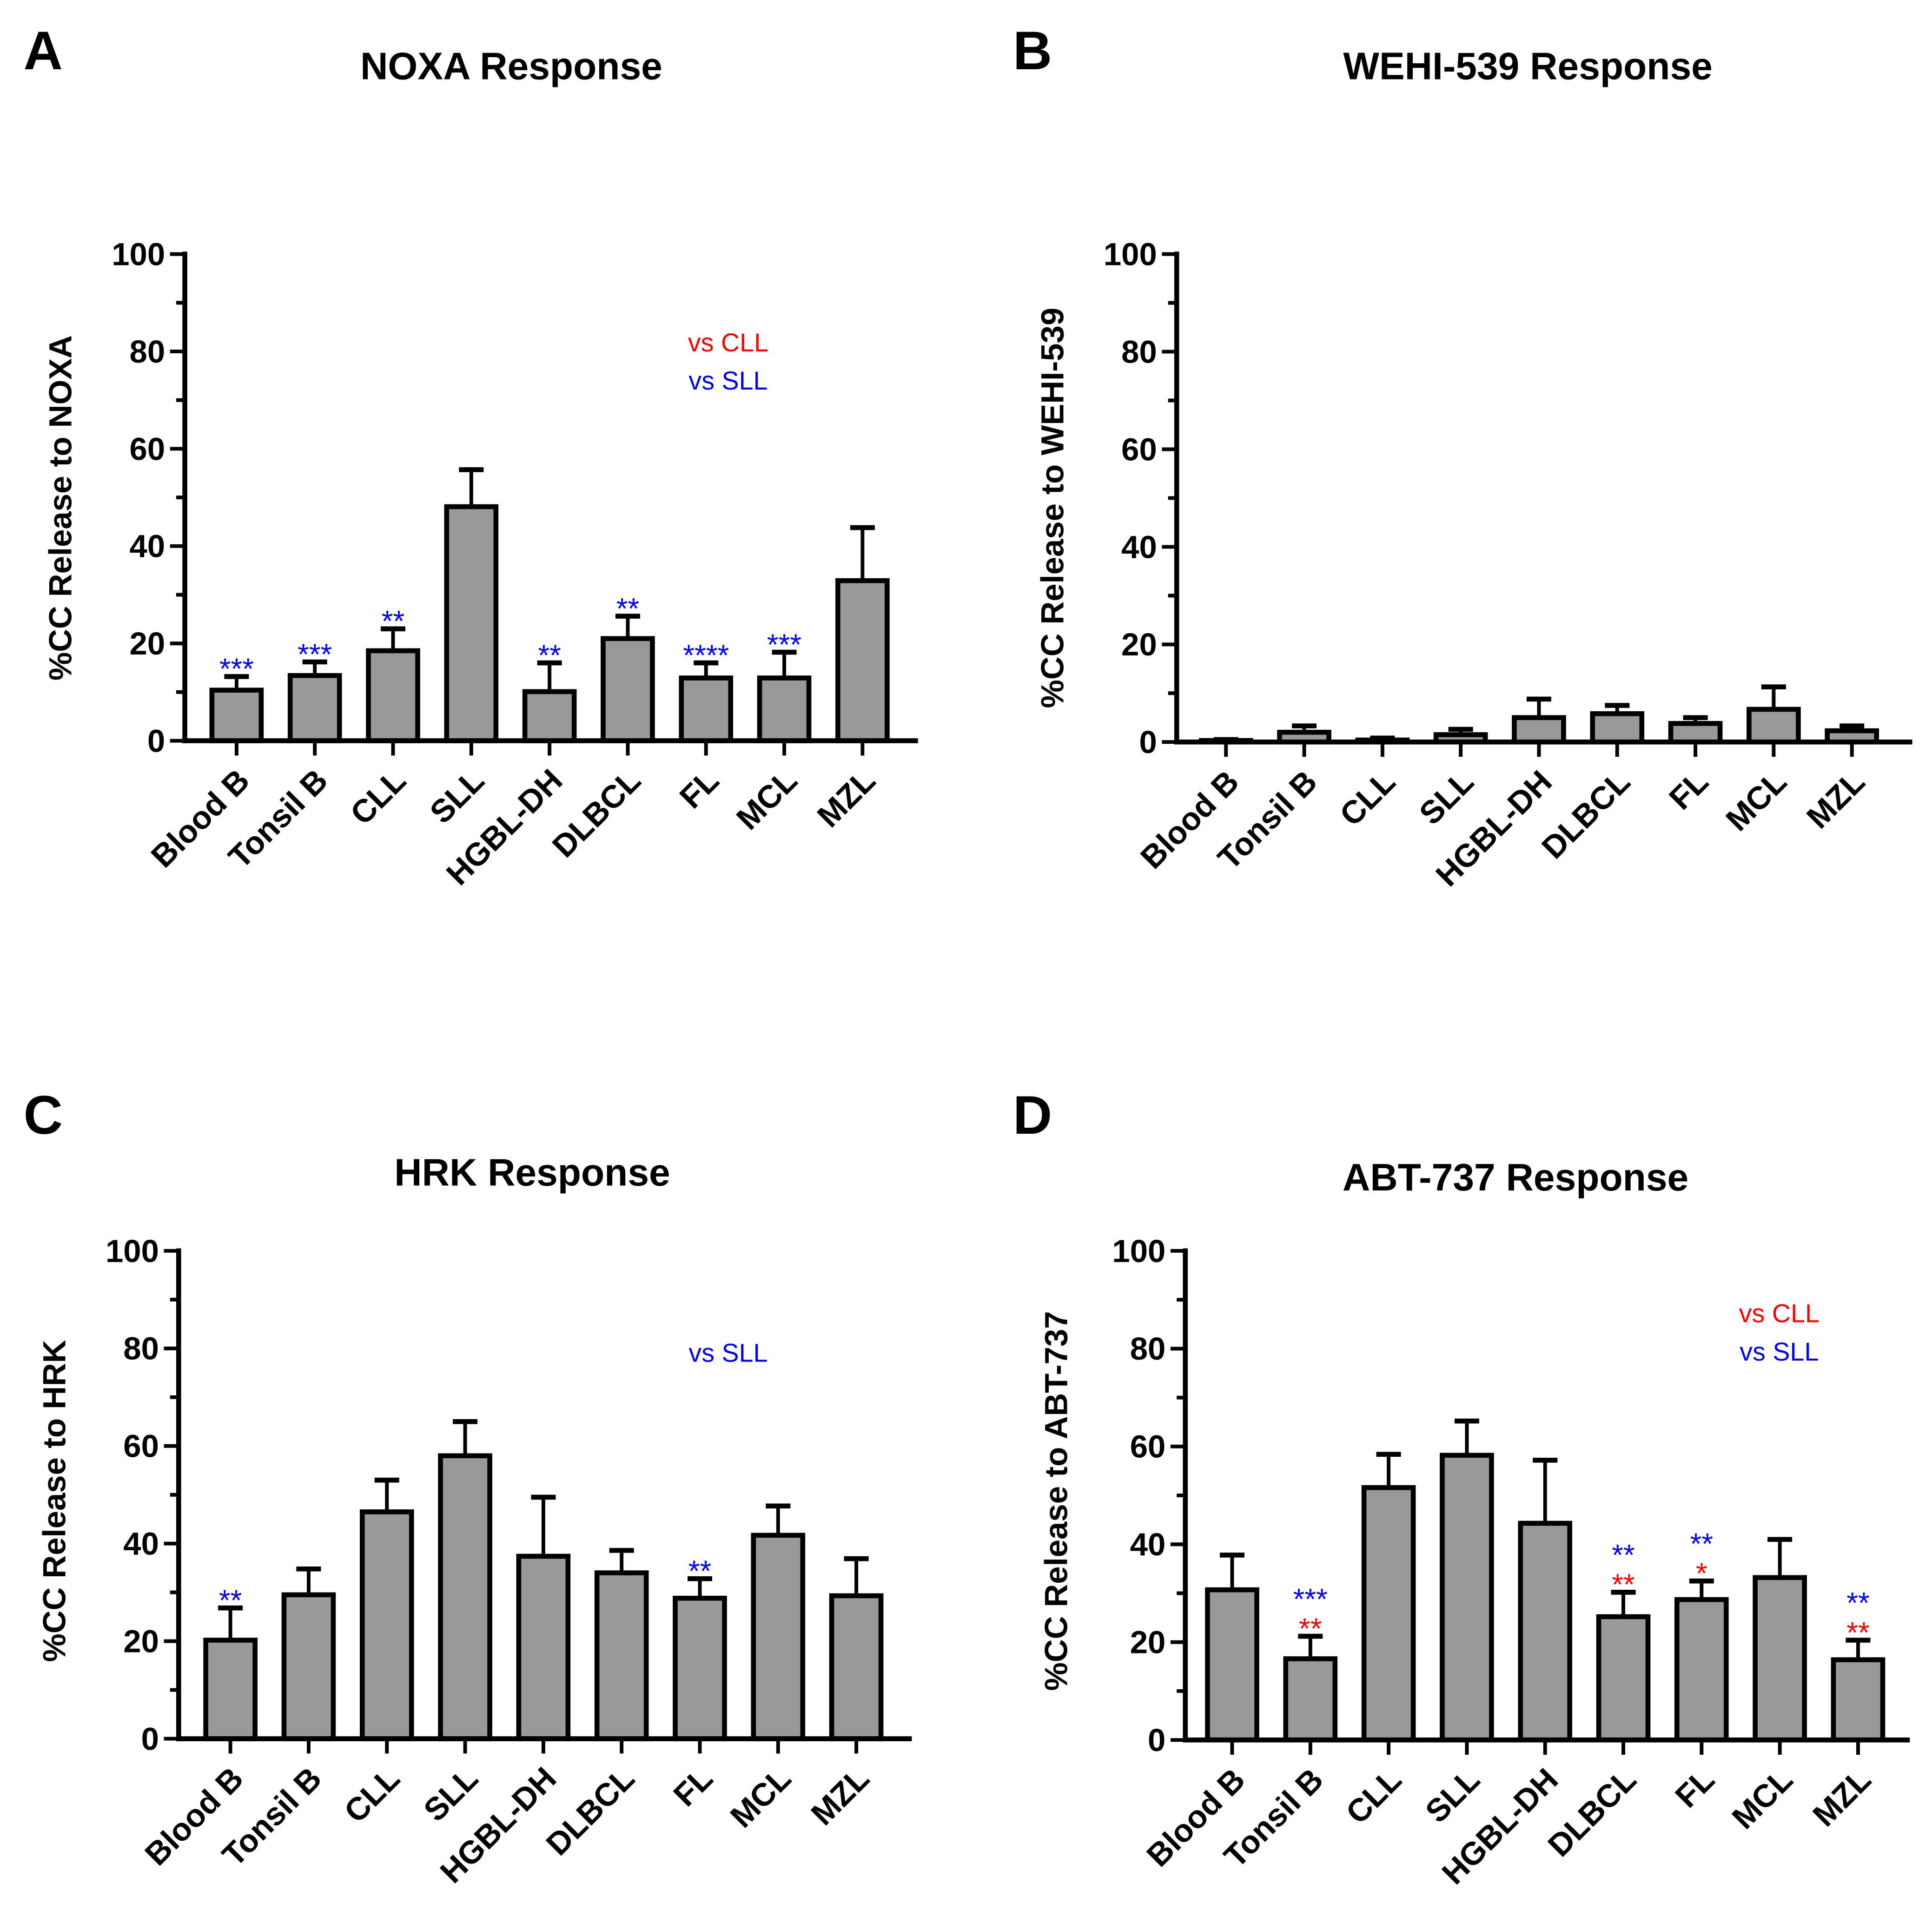  I want to click on y-axis-label: %CC Release to WEHI-539, so click(1052, 508).